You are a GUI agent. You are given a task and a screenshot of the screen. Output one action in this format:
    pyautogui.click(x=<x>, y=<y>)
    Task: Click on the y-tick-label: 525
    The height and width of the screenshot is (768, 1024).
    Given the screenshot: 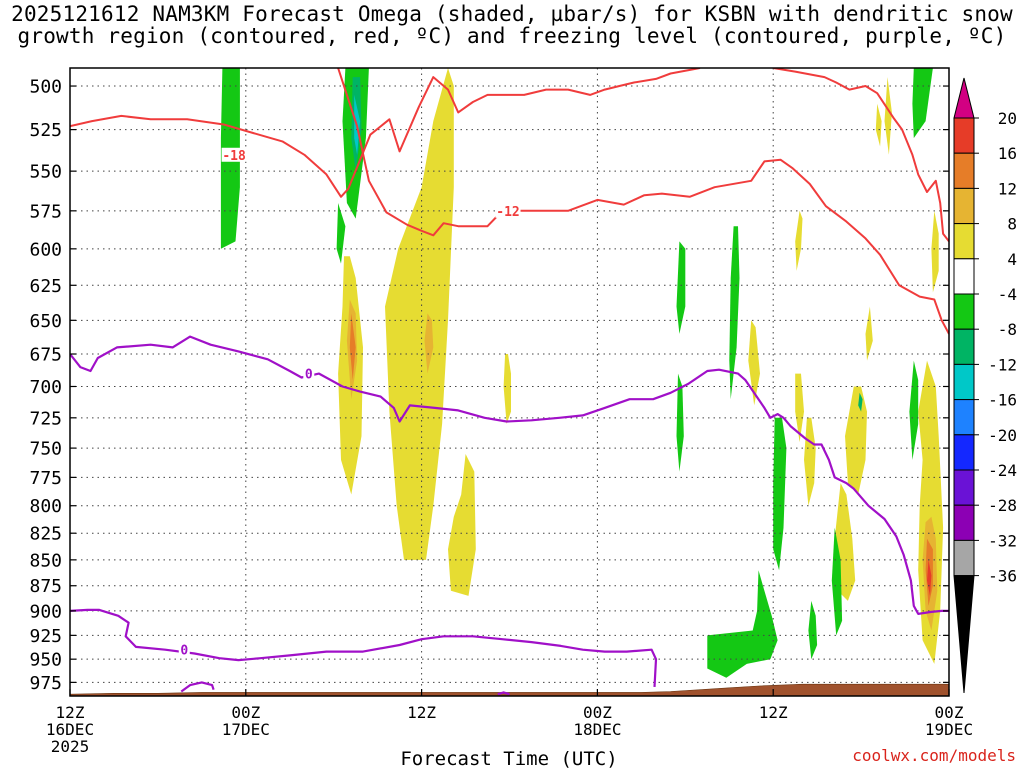 What is the action you would take?
    pyautogui.click(x=45, y=130)
    